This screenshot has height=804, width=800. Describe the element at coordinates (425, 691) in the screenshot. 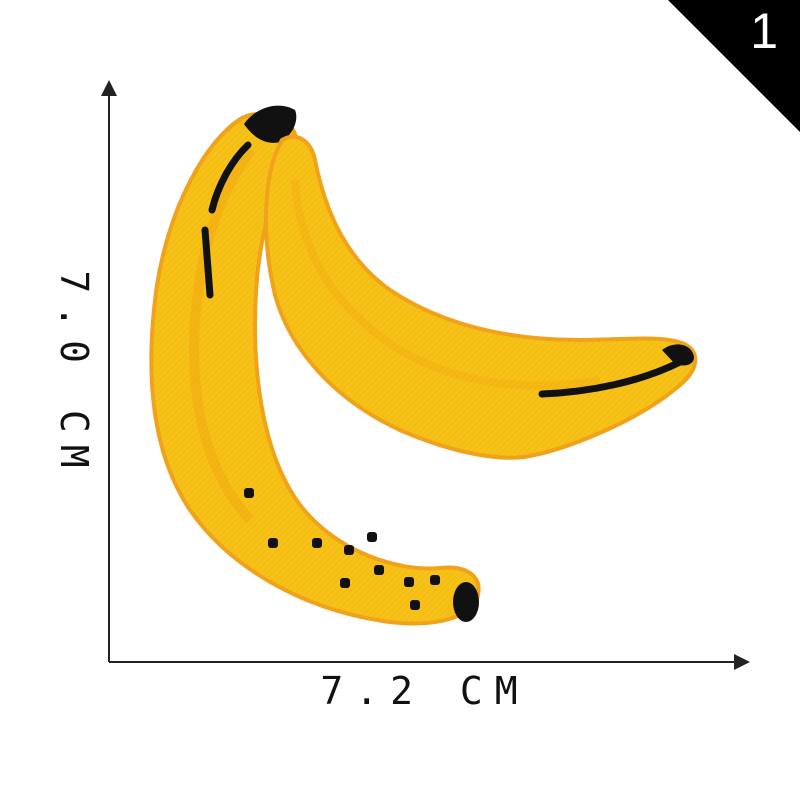

I see `width-measurement-label: 7.2 CM` at that location.